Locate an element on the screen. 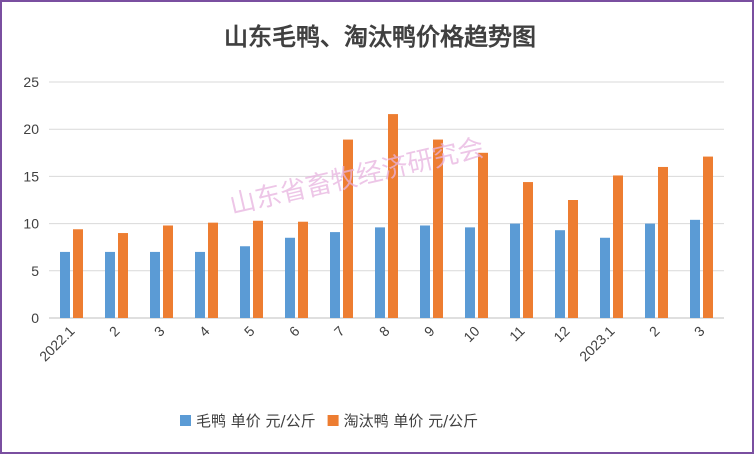 The width and height of the screenshot is (754, 454). x-tick-label: 10 is located at coordinates (471, 334).